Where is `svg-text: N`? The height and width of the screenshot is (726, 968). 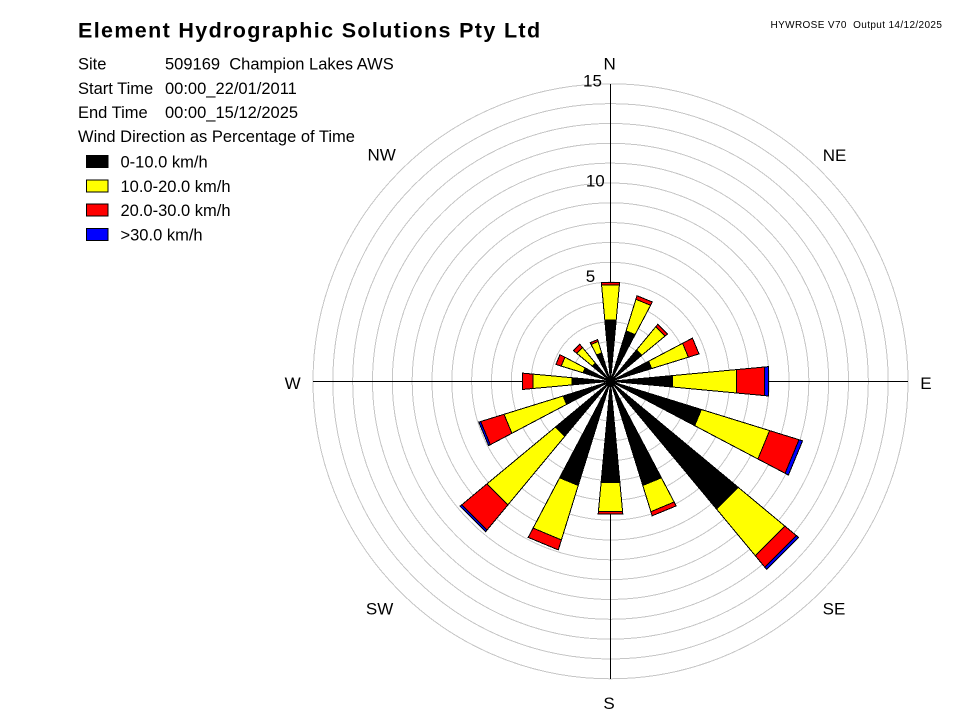 svg-text: N is located at coordinates (610, 63).